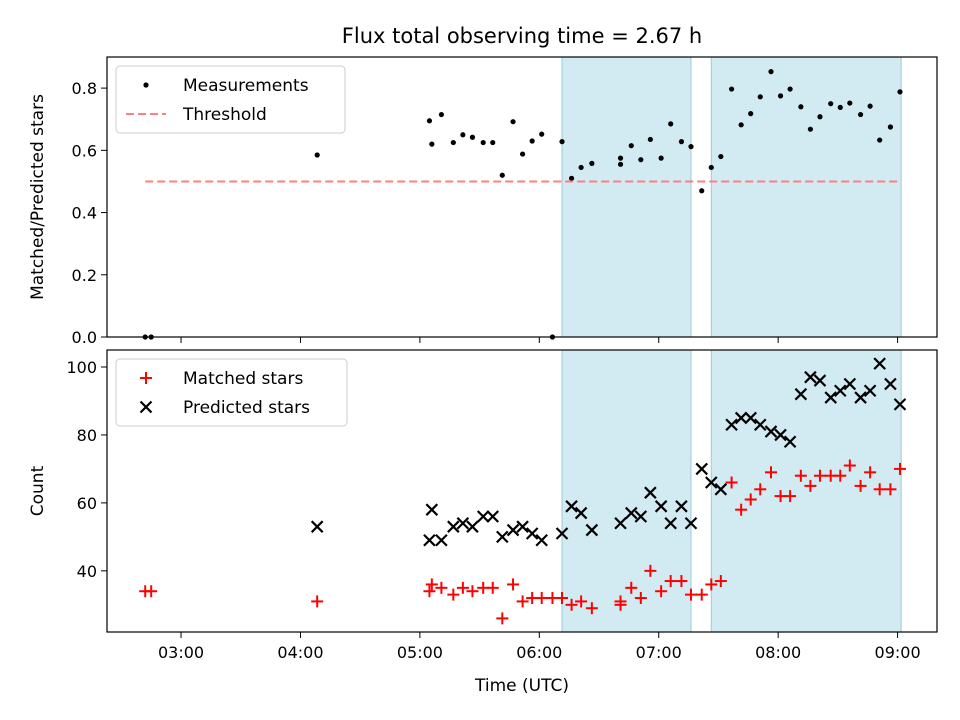  What do you see at coordinates (300, 652) in the screenshot?
I see `x-tick-label-2: 04:00` at bounding box center [300, 652].